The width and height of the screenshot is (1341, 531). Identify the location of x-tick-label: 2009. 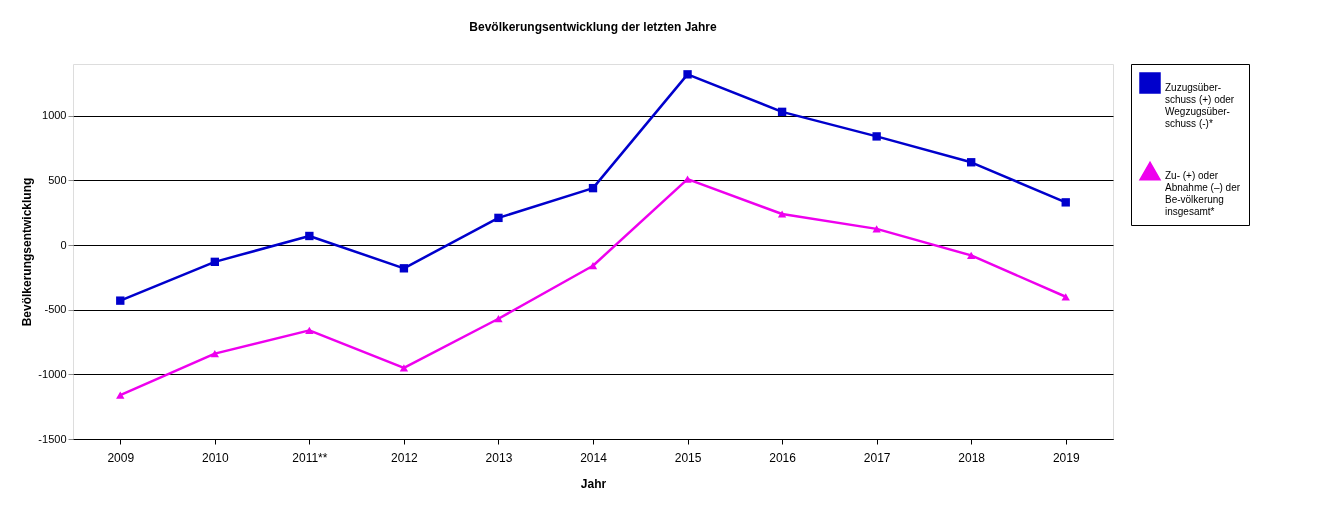
(121, 457).